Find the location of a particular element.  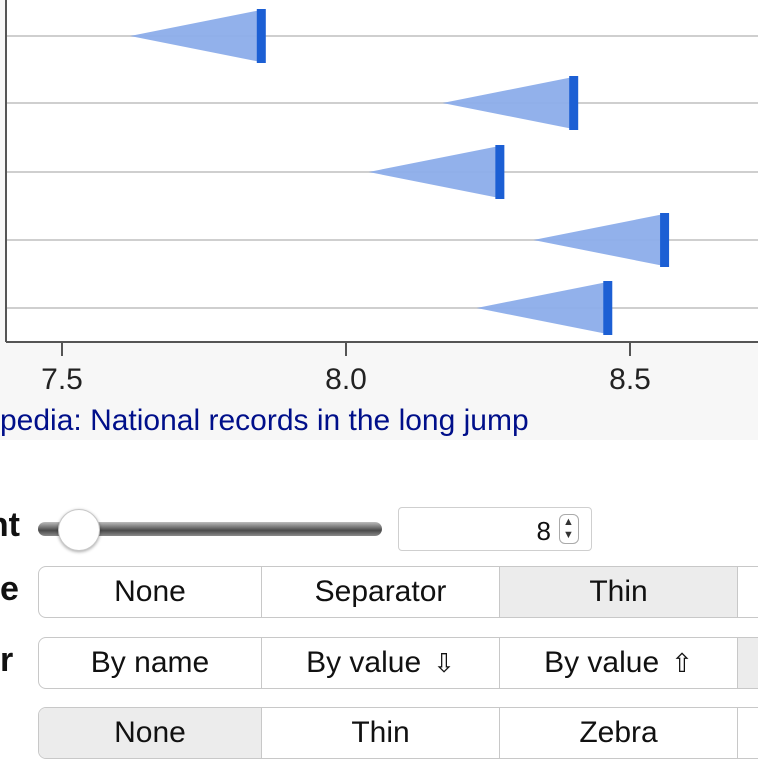

count-label: nt is located at coordinates (10, 525).